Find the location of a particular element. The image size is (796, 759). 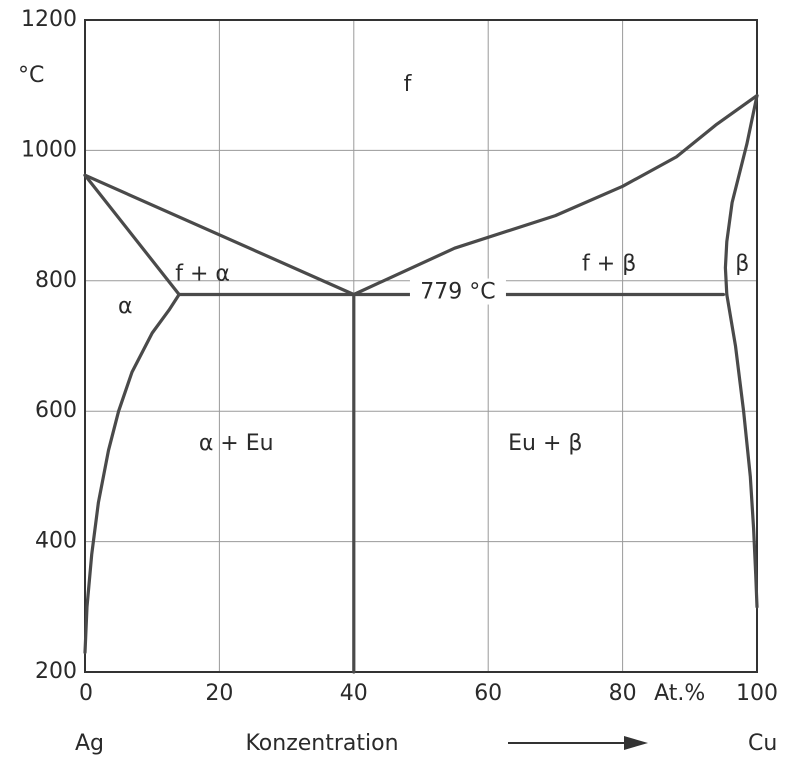

y-tick-label-200: 200 is located at coordinates (56, 671).